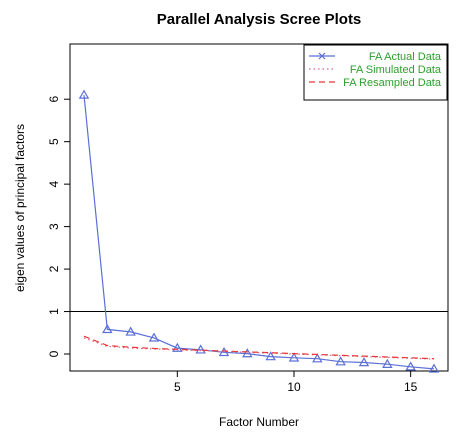  I want to click on x-axis-label: Factor Number, so click(259, 422).